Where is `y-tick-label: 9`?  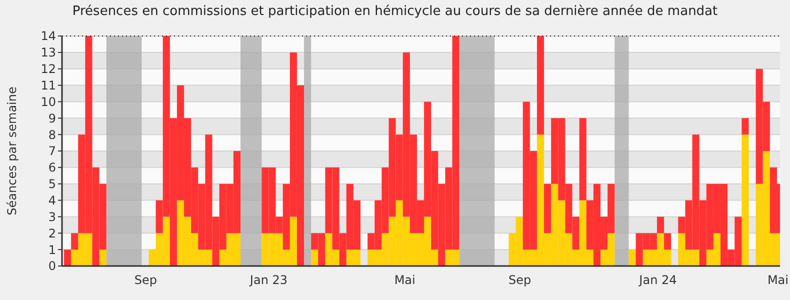 y-tick-label: 9 is located at coordinates (52, 118).